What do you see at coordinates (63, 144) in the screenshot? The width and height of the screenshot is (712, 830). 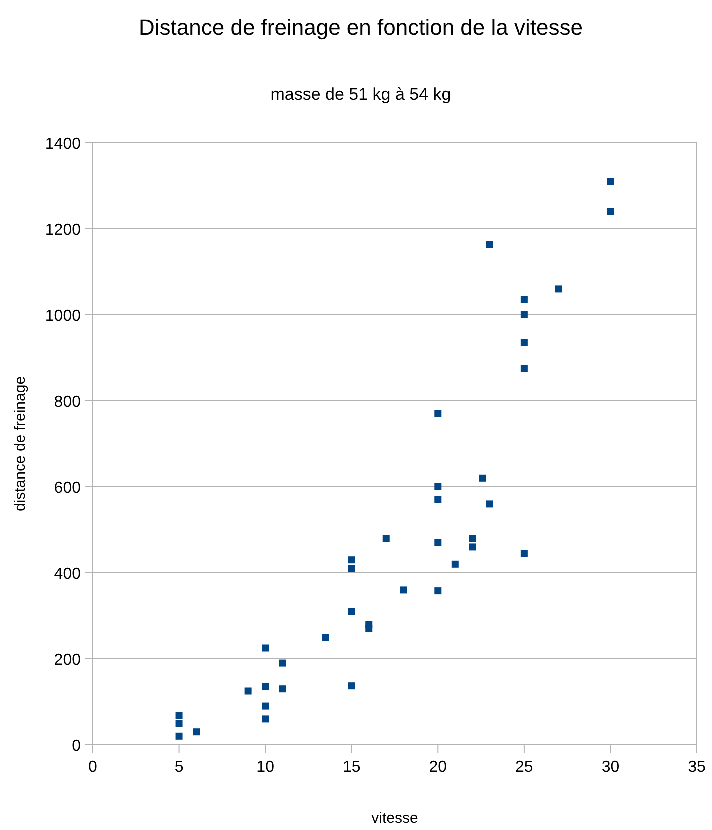 I see `y-tick-label: 1400` at bounding box center [63, 144].